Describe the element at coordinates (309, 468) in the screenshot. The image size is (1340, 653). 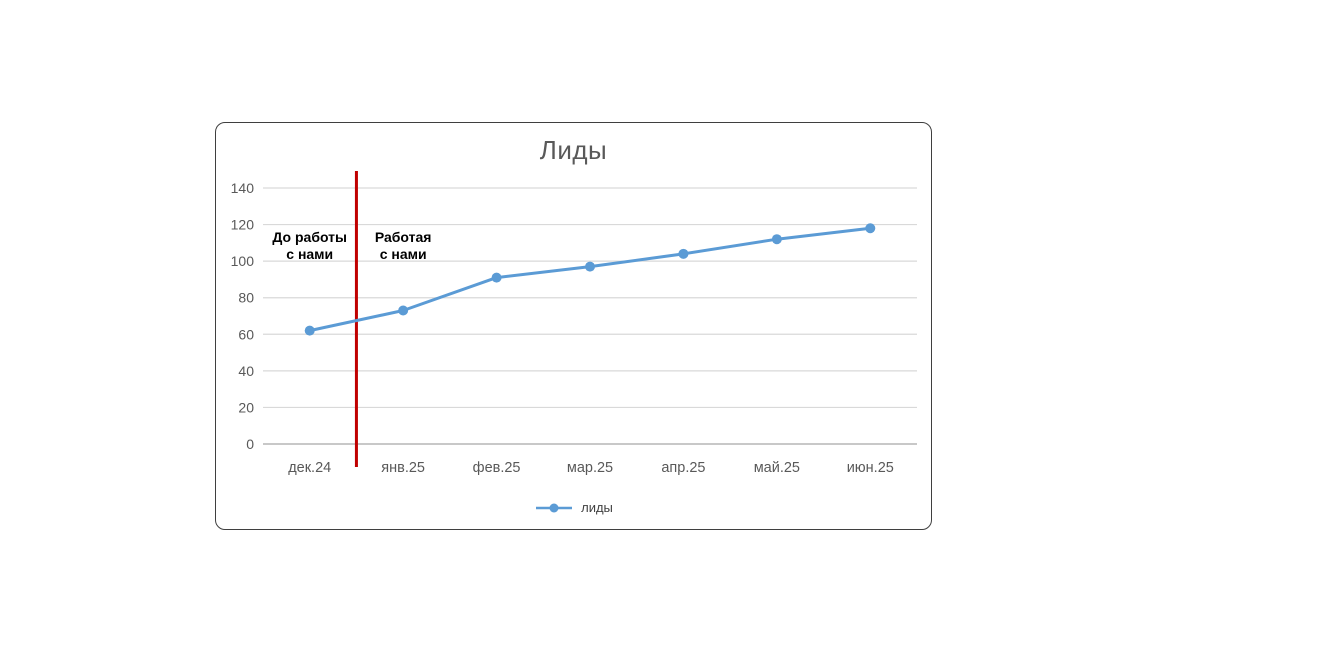
I see `x-tick-label: дек.24` at that location.